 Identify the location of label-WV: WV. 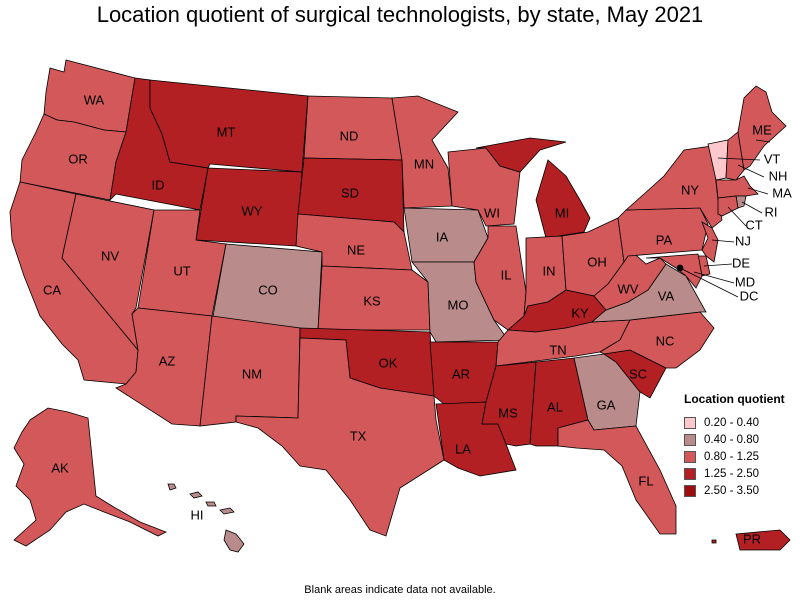
(628, 288).